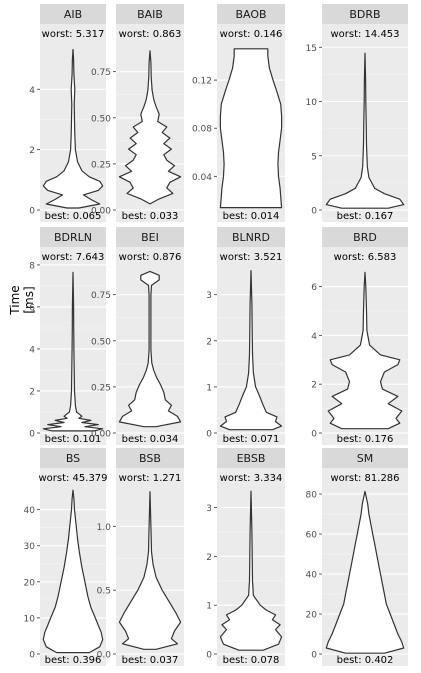 This screenshot has width=421, height=673. Describe the element at coordinates (365, 216) in the screenshot. I see `best-label: best: 0.167` at that location.